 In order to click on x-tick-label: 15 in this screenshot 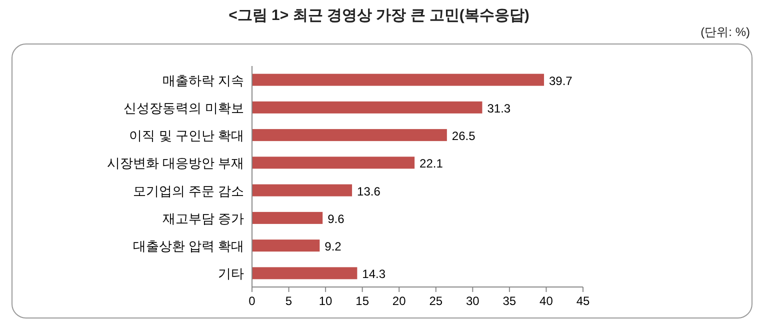, I will do `click(363, 301)`.